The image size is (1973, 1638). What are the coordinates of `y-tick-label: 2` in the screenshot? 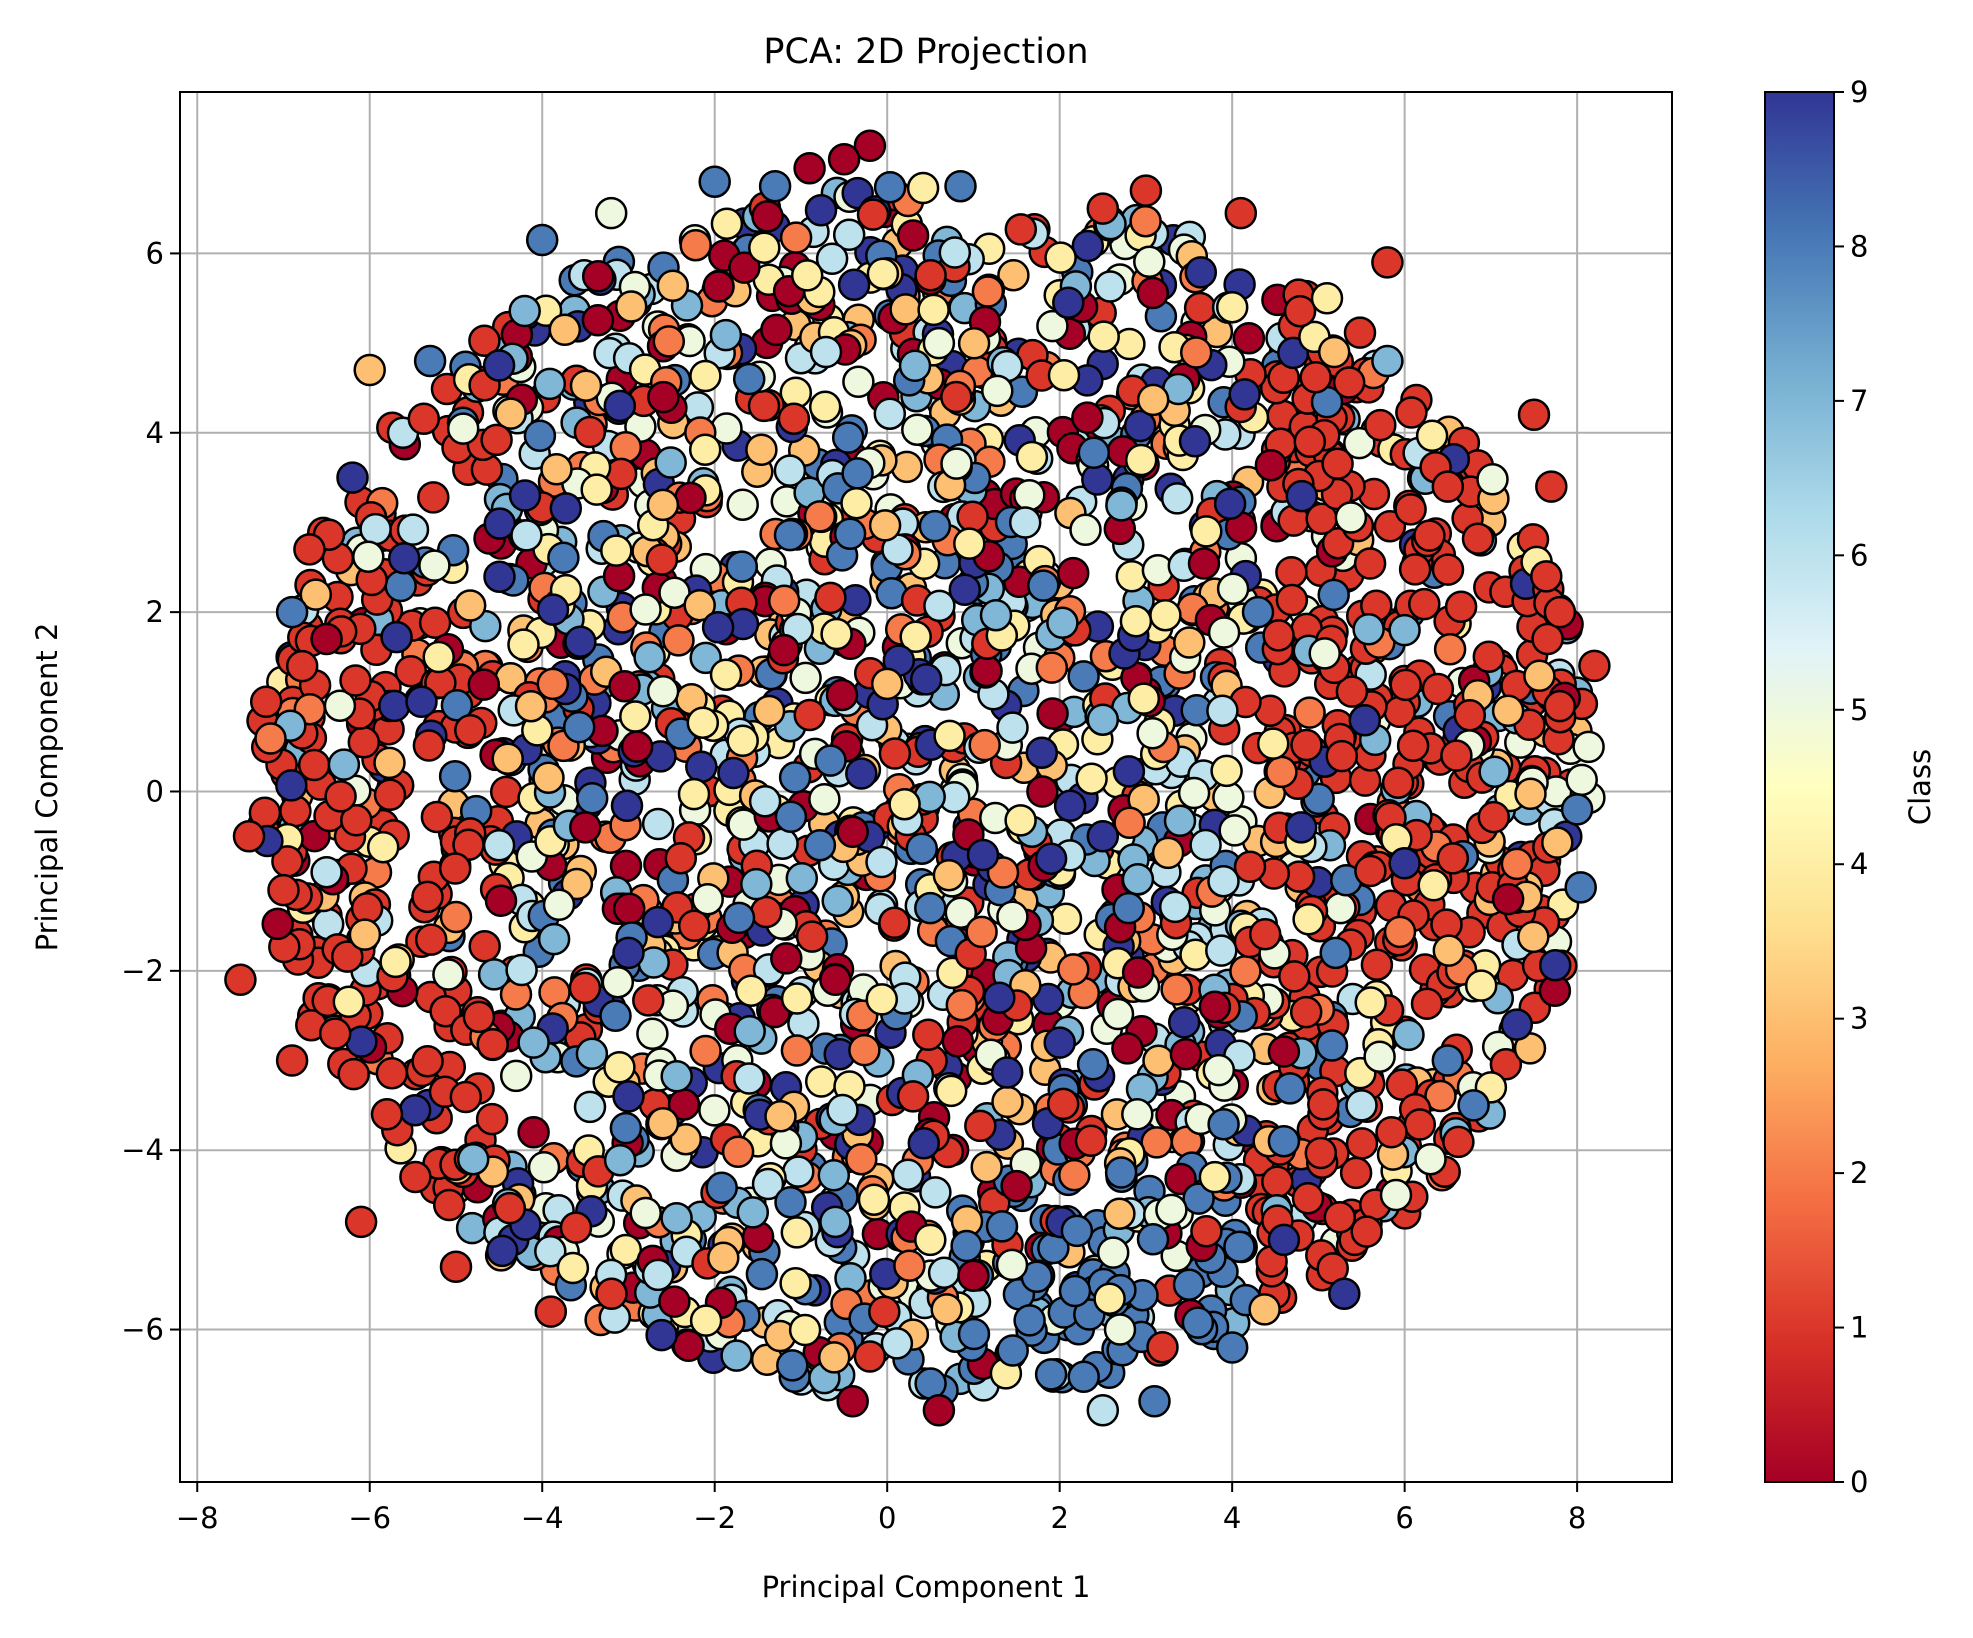 It's located at (155, 612).